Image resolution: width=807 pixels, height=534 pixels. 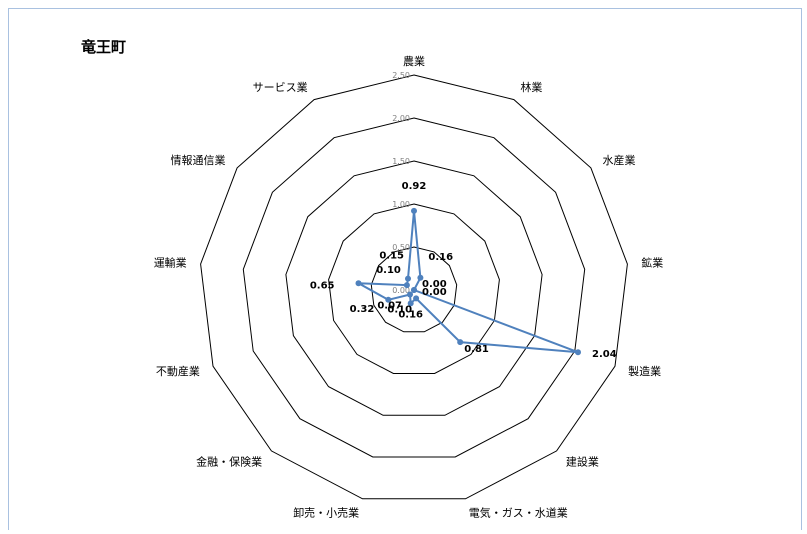 What do you see at coordinates (401, 247) in the screenshot?
I see `axis-tick-label: 0.50` at bounding box center [401, 247].